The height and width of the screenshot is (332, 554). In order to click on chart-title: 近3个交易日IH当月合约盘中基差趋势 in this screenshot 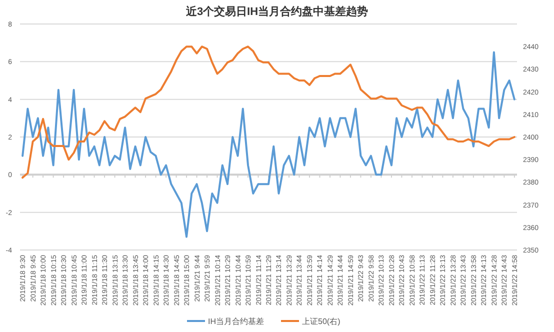, I will do `click(276, 11)`.